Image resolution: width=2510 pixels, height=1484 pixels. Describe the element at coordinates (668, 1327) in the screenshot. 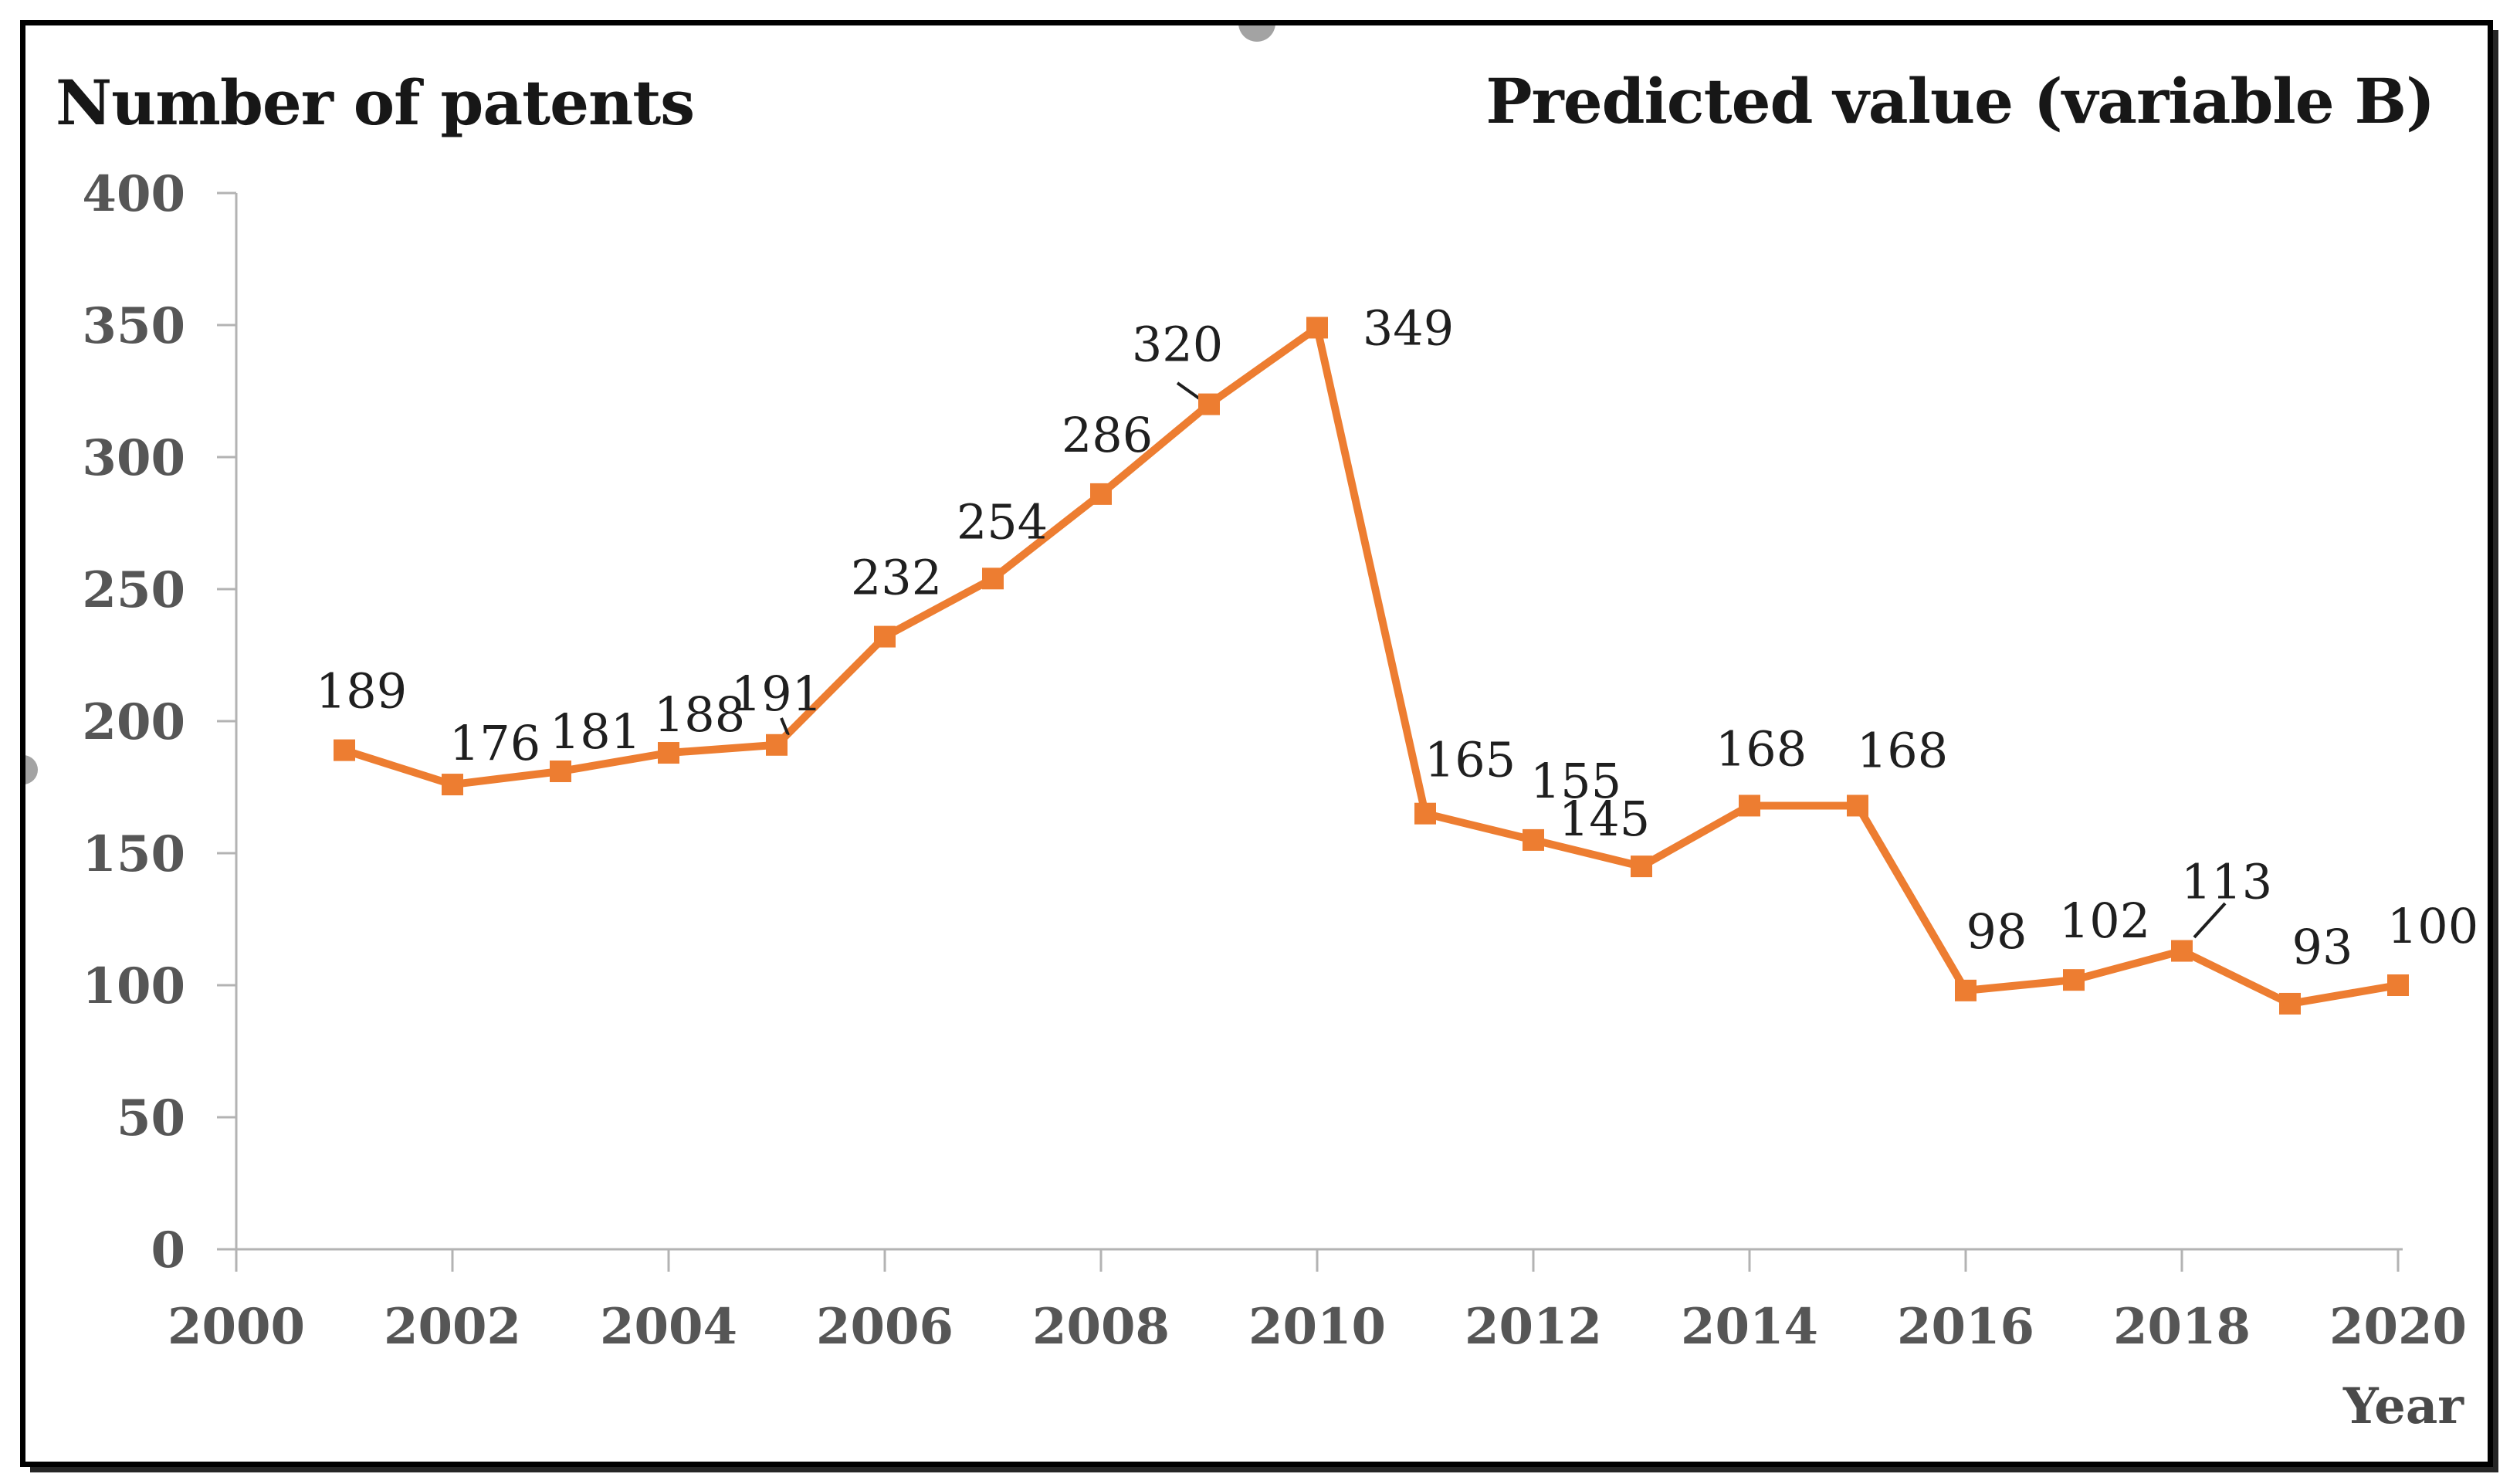

I see `x-axis-tick-label: 2004` at that location.